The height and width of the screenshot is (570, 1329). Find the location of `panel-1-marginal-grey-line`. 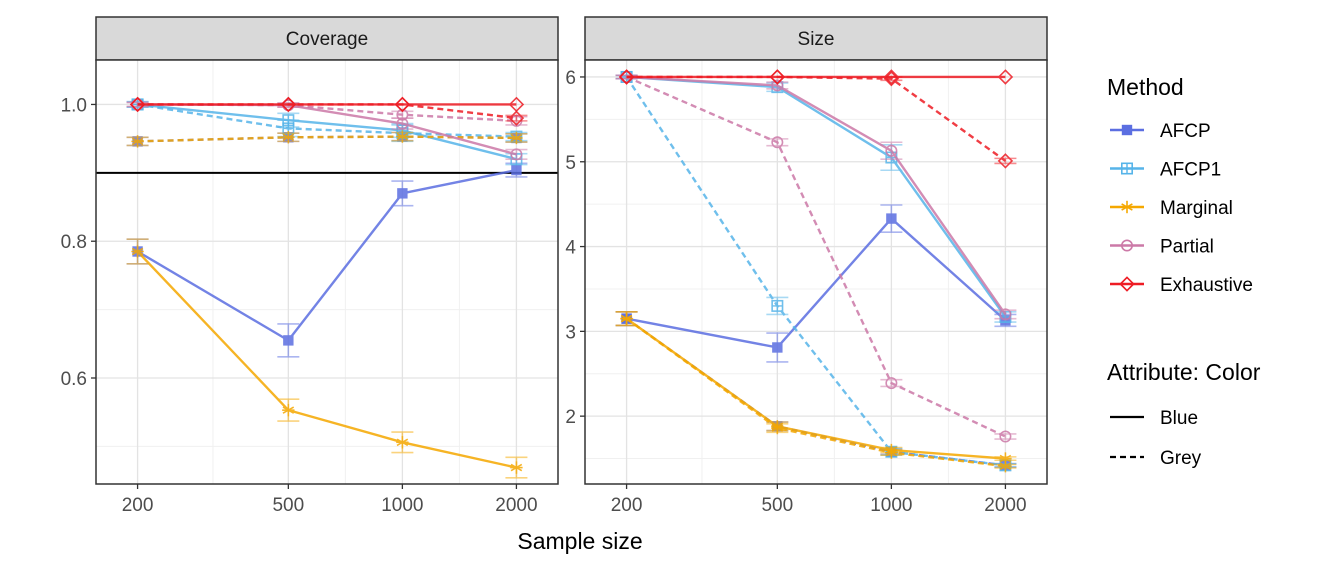

panel-1-marginal-grey-line is located at coordinates (815, 392).